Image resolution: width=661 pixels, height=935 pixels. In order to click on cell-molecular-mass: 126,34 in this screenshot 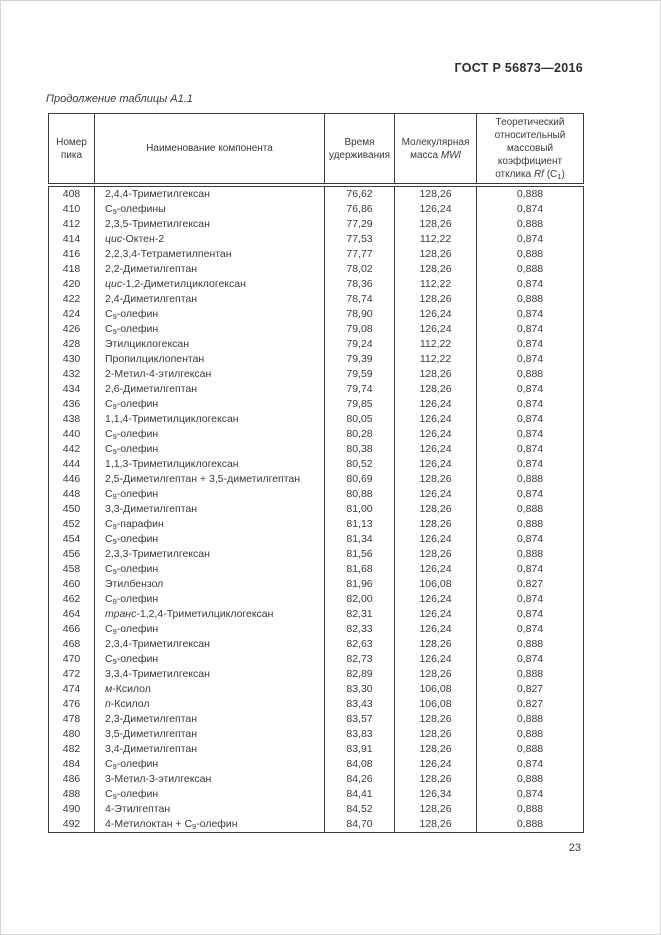, I will do `click(435, 794)`.